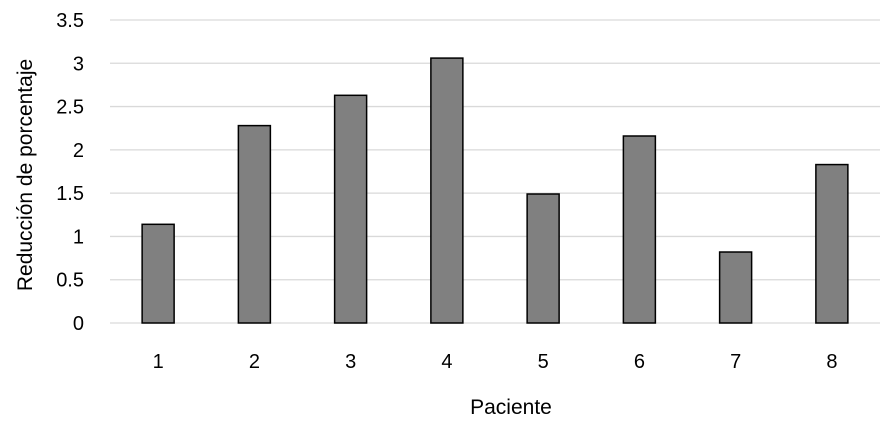  Describe the element at coordinates (511, 407) in the screenshot. I see `x-axis-title: Paciente` at that location.